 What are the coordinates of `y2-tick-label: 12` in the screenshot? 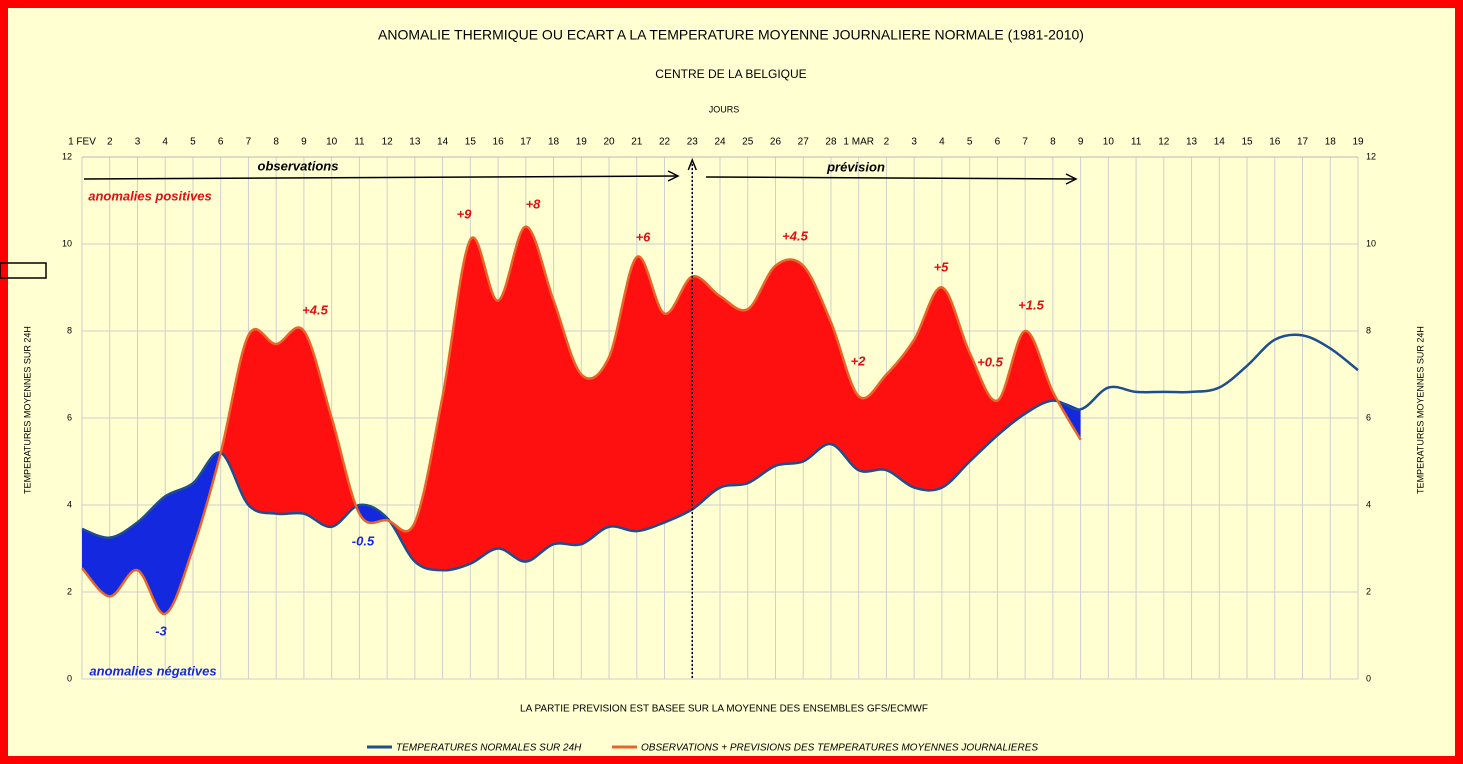 It's located at (1371, 156).